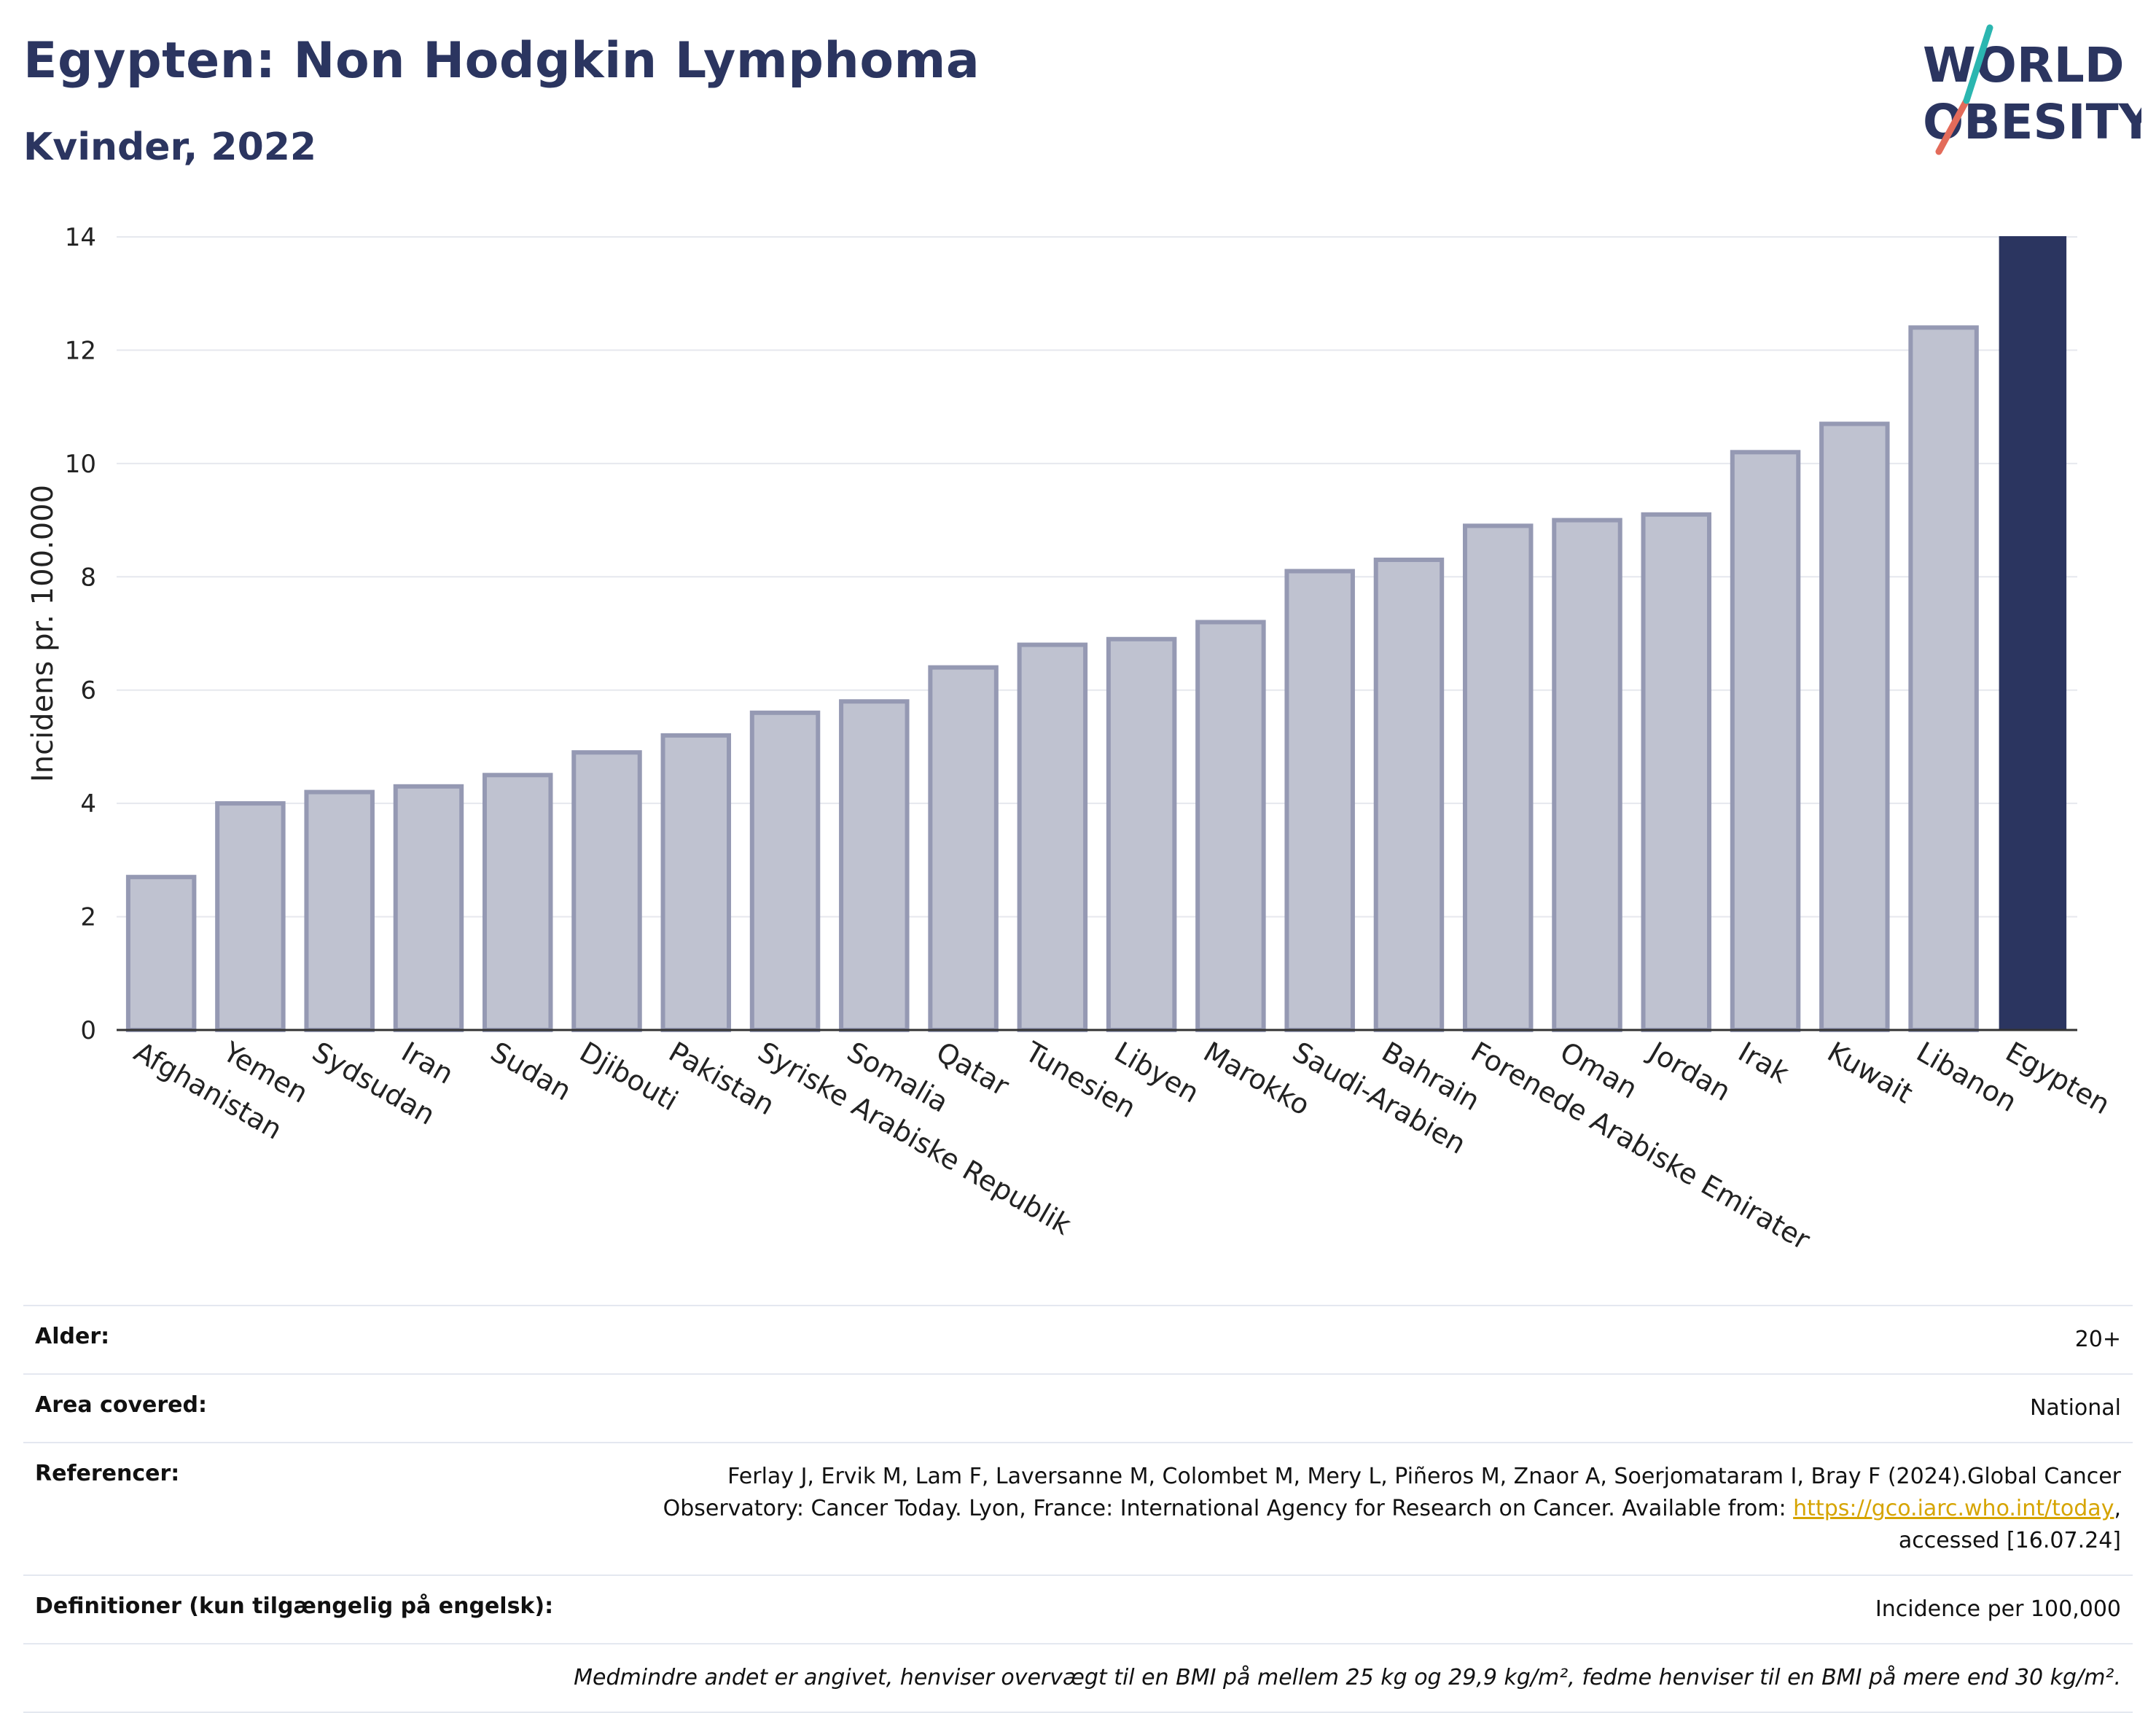 This screenshot has width=2156, height=1713. I want to click on bar-egypten, so click(2033, 633).